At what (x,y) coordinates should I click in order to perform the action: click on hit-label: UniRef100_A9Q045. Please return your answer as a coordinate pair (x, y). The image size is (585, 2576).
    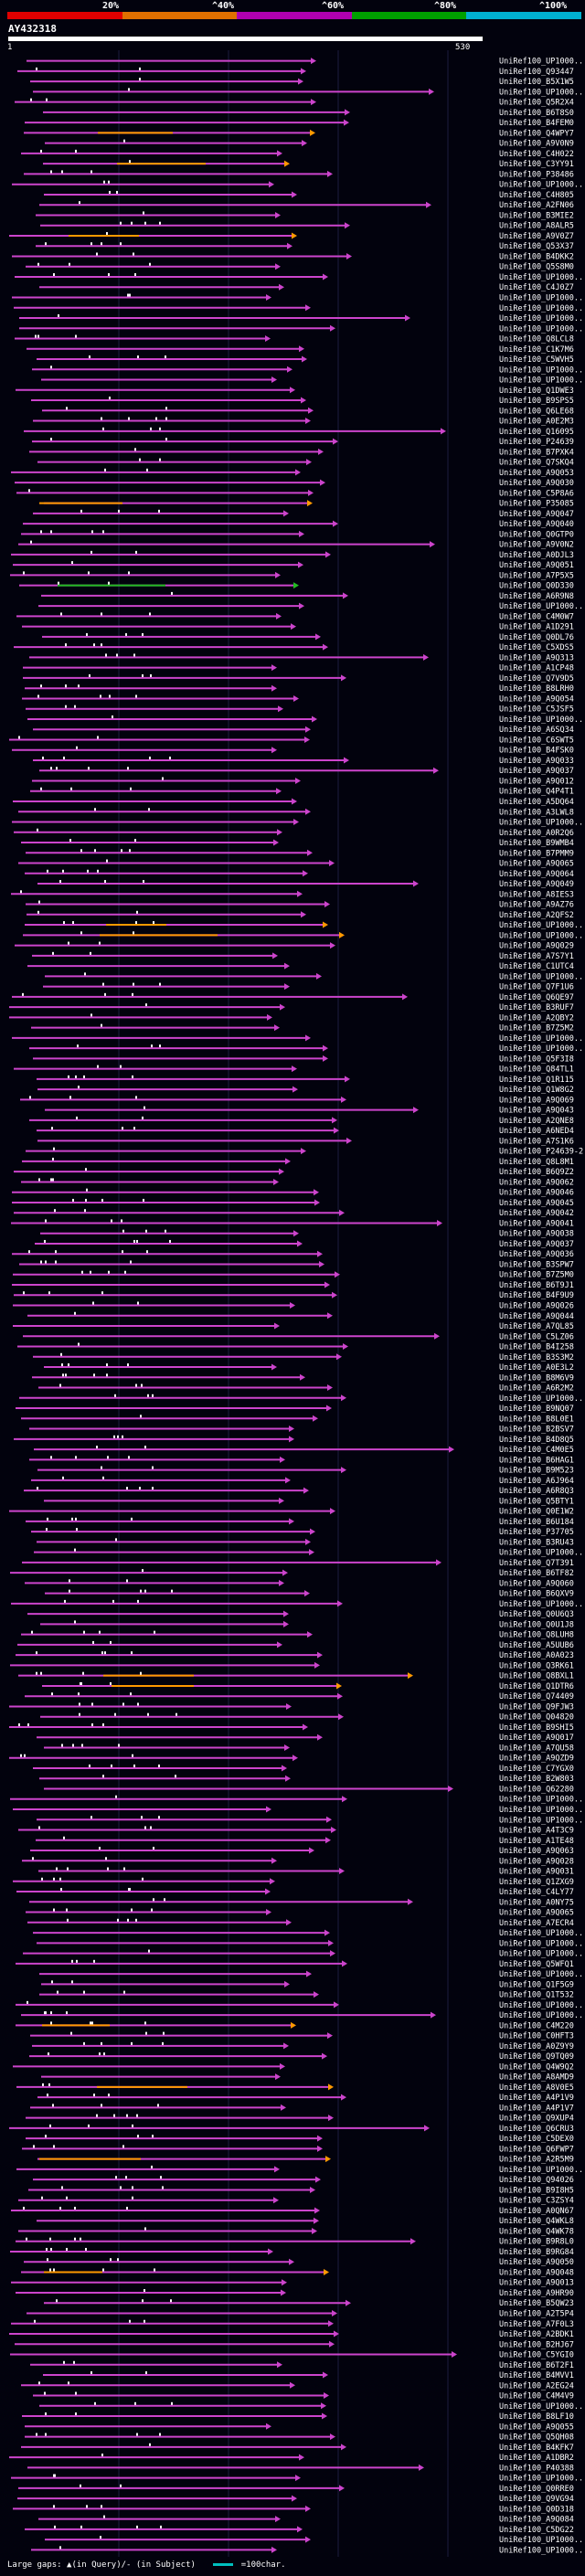
    Looking at the image, I should click on (537, 1203).